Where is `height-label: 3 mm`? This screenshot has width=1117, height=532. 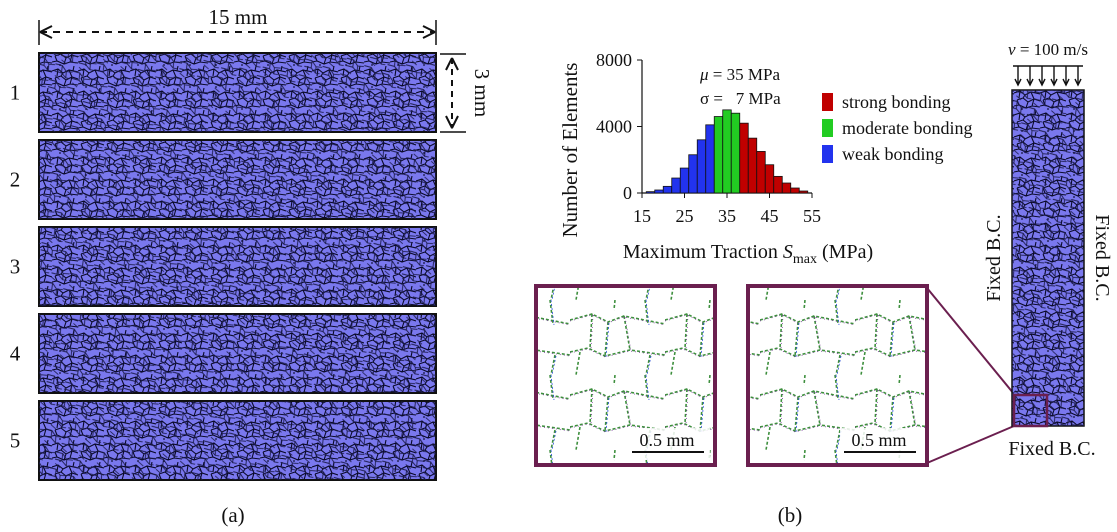
height-label: 3 mm is located at coordinates (482, 93).